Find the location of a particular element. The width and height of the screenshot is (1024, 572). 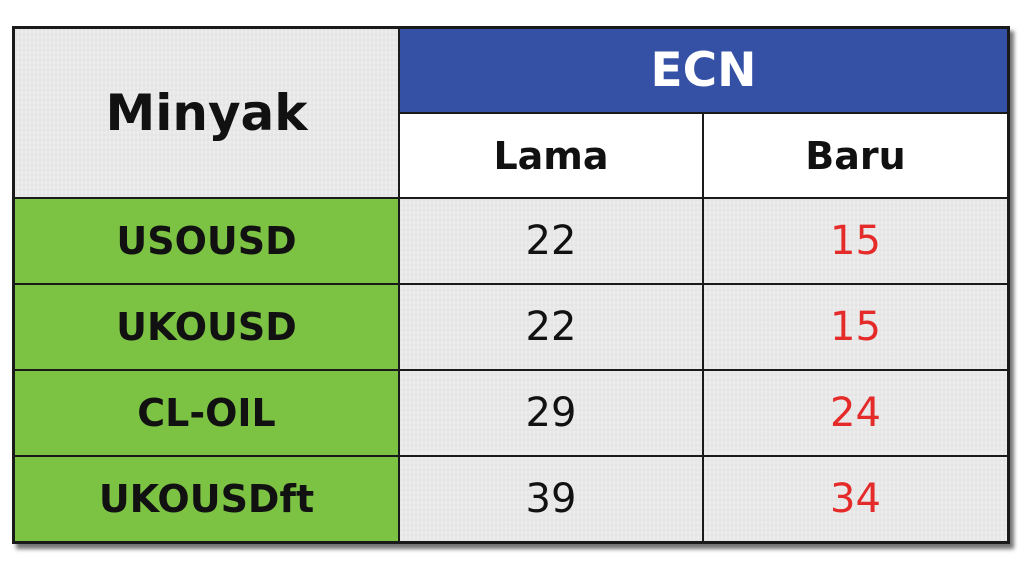

table-row: CL-OIL 29 24 is located at coordinates (511, 413).